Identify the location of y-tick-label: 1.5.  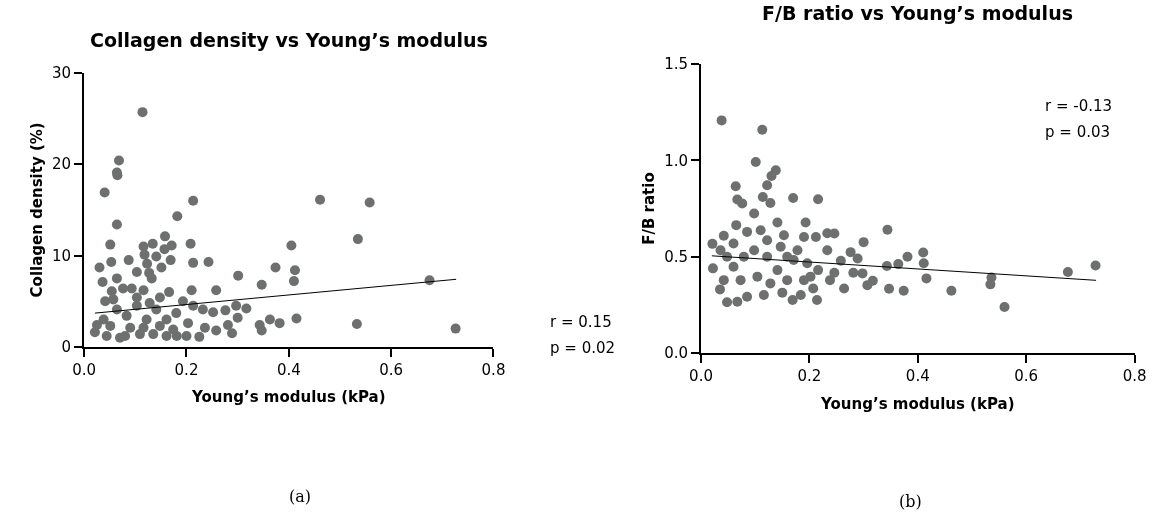
(676, 64).